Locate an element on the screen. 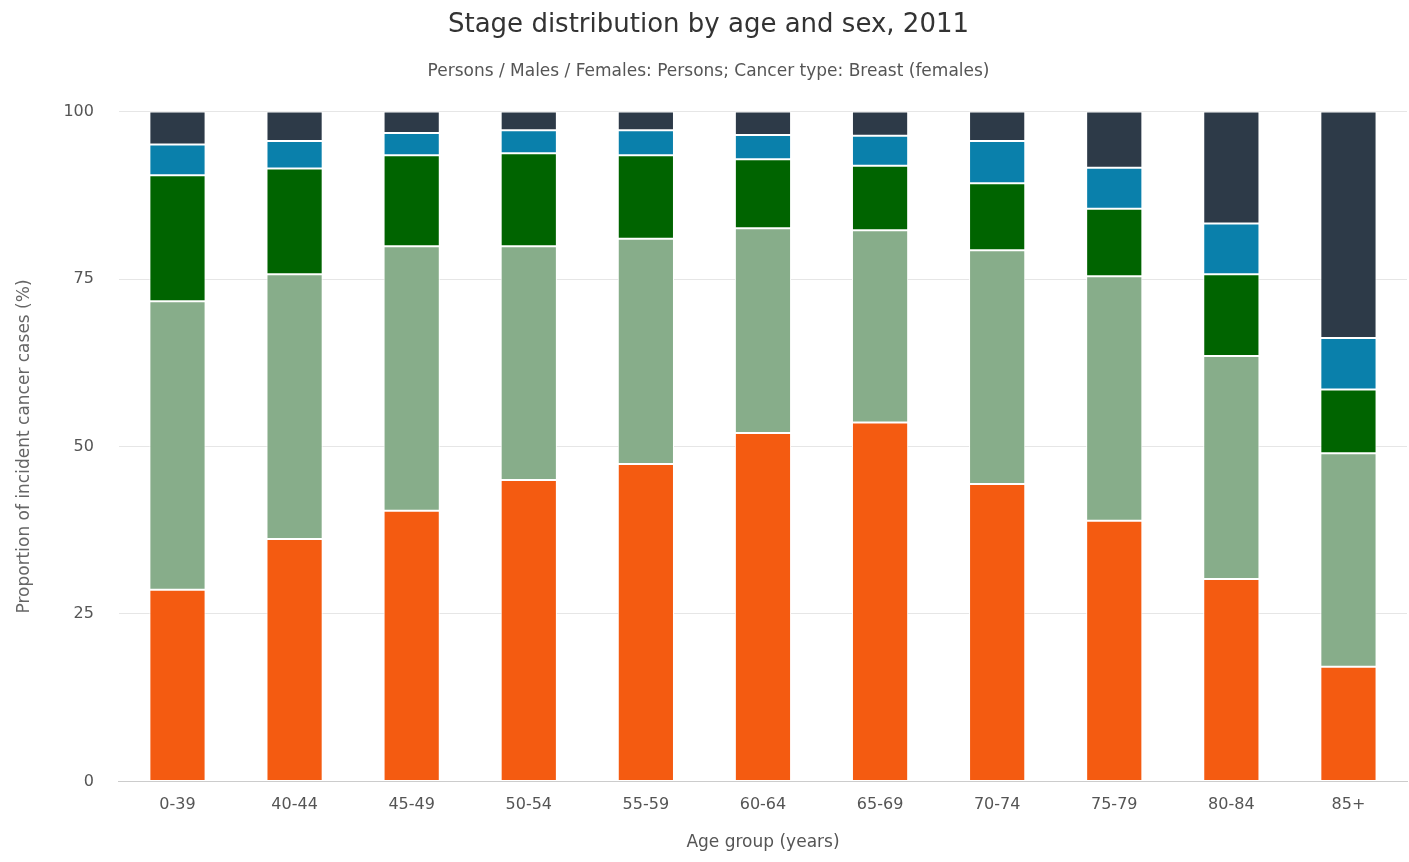  y-tick-label: 100 is located at coordinates (78, 110).